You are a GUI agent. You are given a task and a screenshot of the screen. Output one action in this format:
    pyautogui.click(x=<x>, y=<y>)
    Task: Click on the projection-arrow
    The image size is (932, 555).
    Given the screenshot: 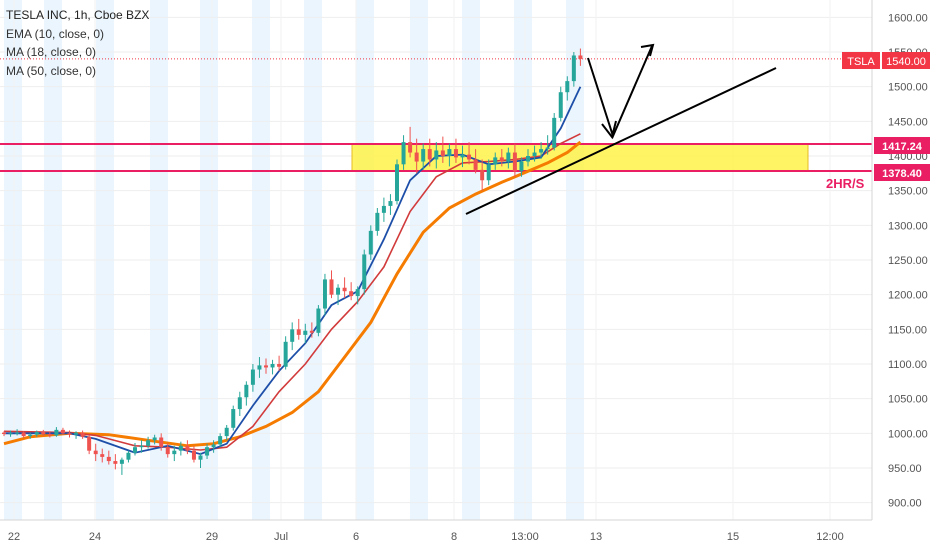 What is the action you would take?
    pyautogui.click(x=620, y=92)
    